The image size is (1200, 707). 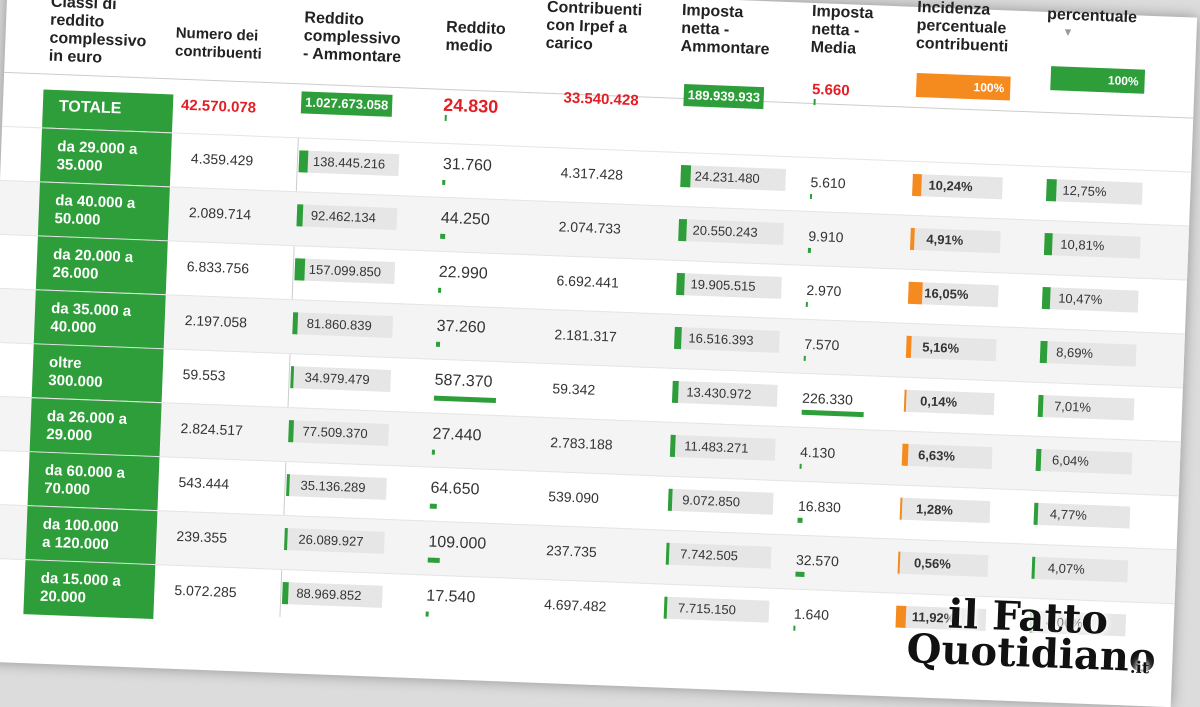 I want to click on header-incidenza-percentuale: percentuale, so click(x=1092, y=16).